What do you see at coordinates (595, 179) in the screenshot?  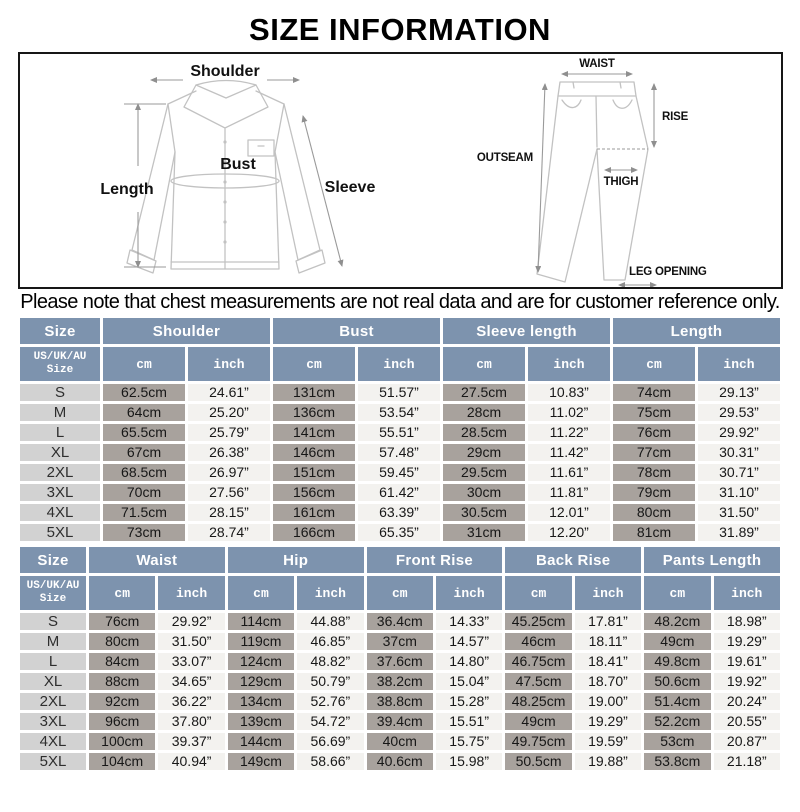 I see `pants-measure-arrows` at bounding box center [595, 179].